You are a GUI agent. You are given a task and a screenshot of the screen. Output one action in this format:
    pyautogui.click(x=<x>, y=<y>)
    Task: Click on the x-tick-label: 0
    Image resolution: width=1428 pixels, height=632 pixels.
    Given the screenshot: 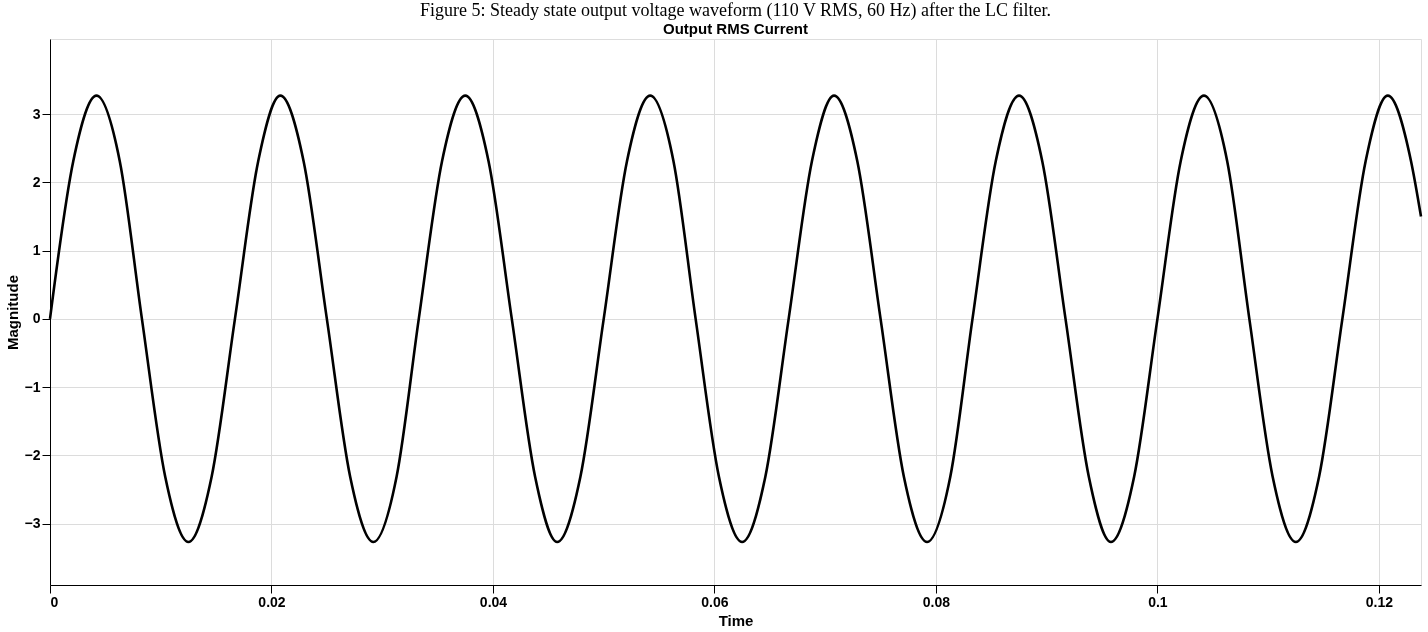 What is the action you would take?
    pyautogui.click(x=54, y=601)
    